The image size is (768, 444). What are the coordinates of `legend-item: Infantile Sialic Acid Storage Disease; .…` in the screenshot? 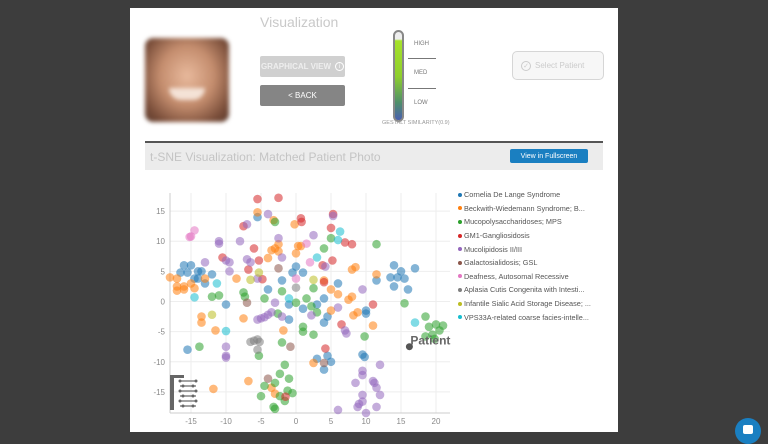 It's located at (524, 304).